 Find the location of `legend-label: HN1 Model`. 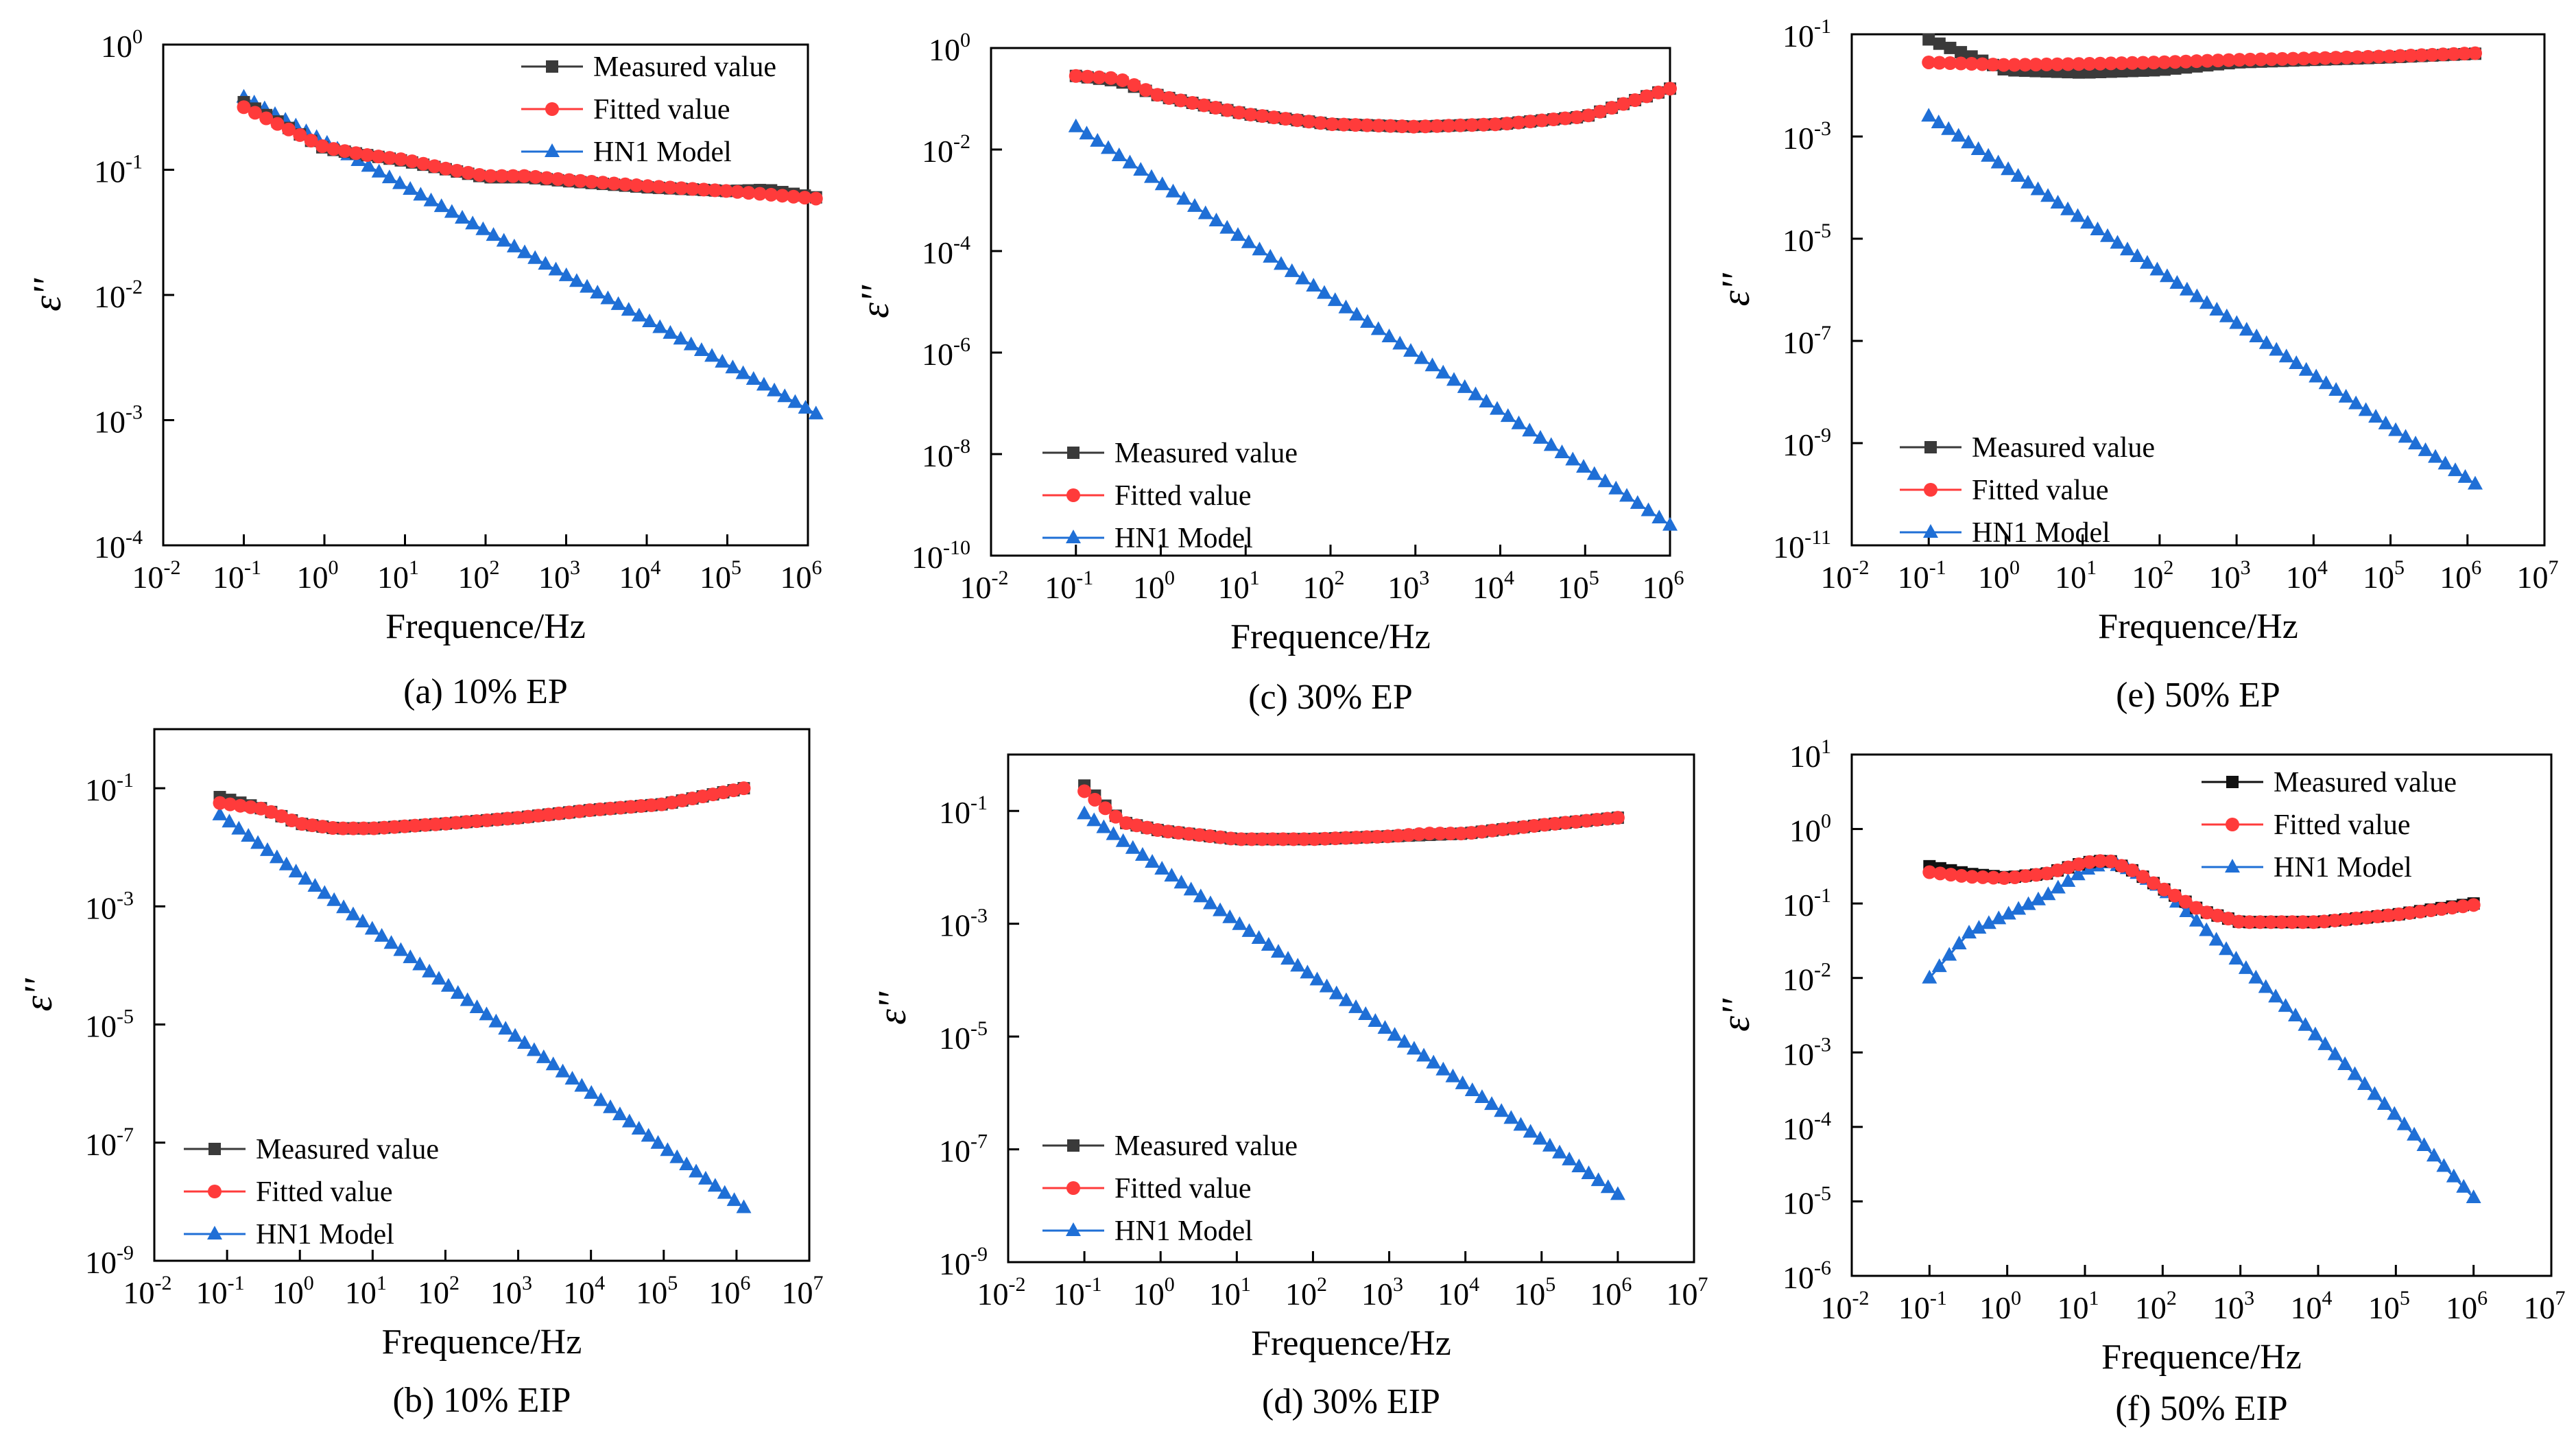

legend-label: HN1 Model is located at coordinates (2041, 533).